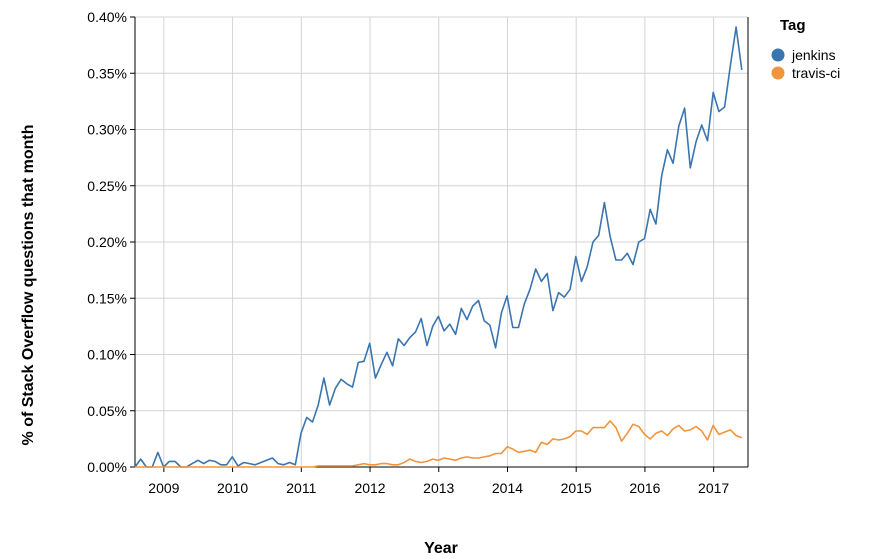  I want to click on x-tick-label: 2011, so click(301, 488).